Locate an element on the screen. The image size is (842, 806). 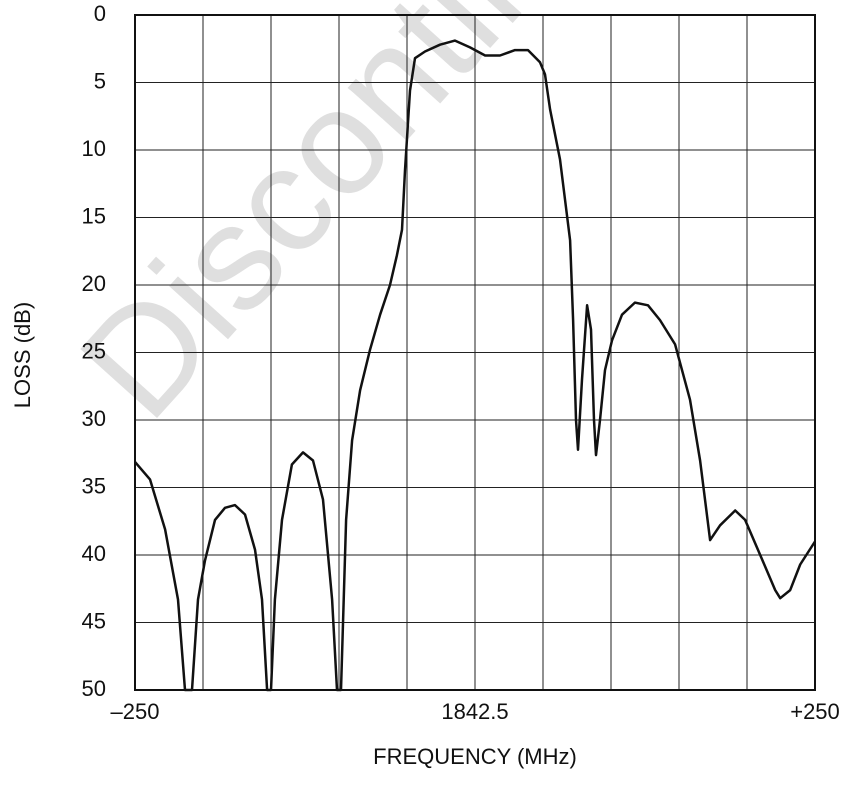
y-tick-label: 35 is located at coordinates (94, 485).